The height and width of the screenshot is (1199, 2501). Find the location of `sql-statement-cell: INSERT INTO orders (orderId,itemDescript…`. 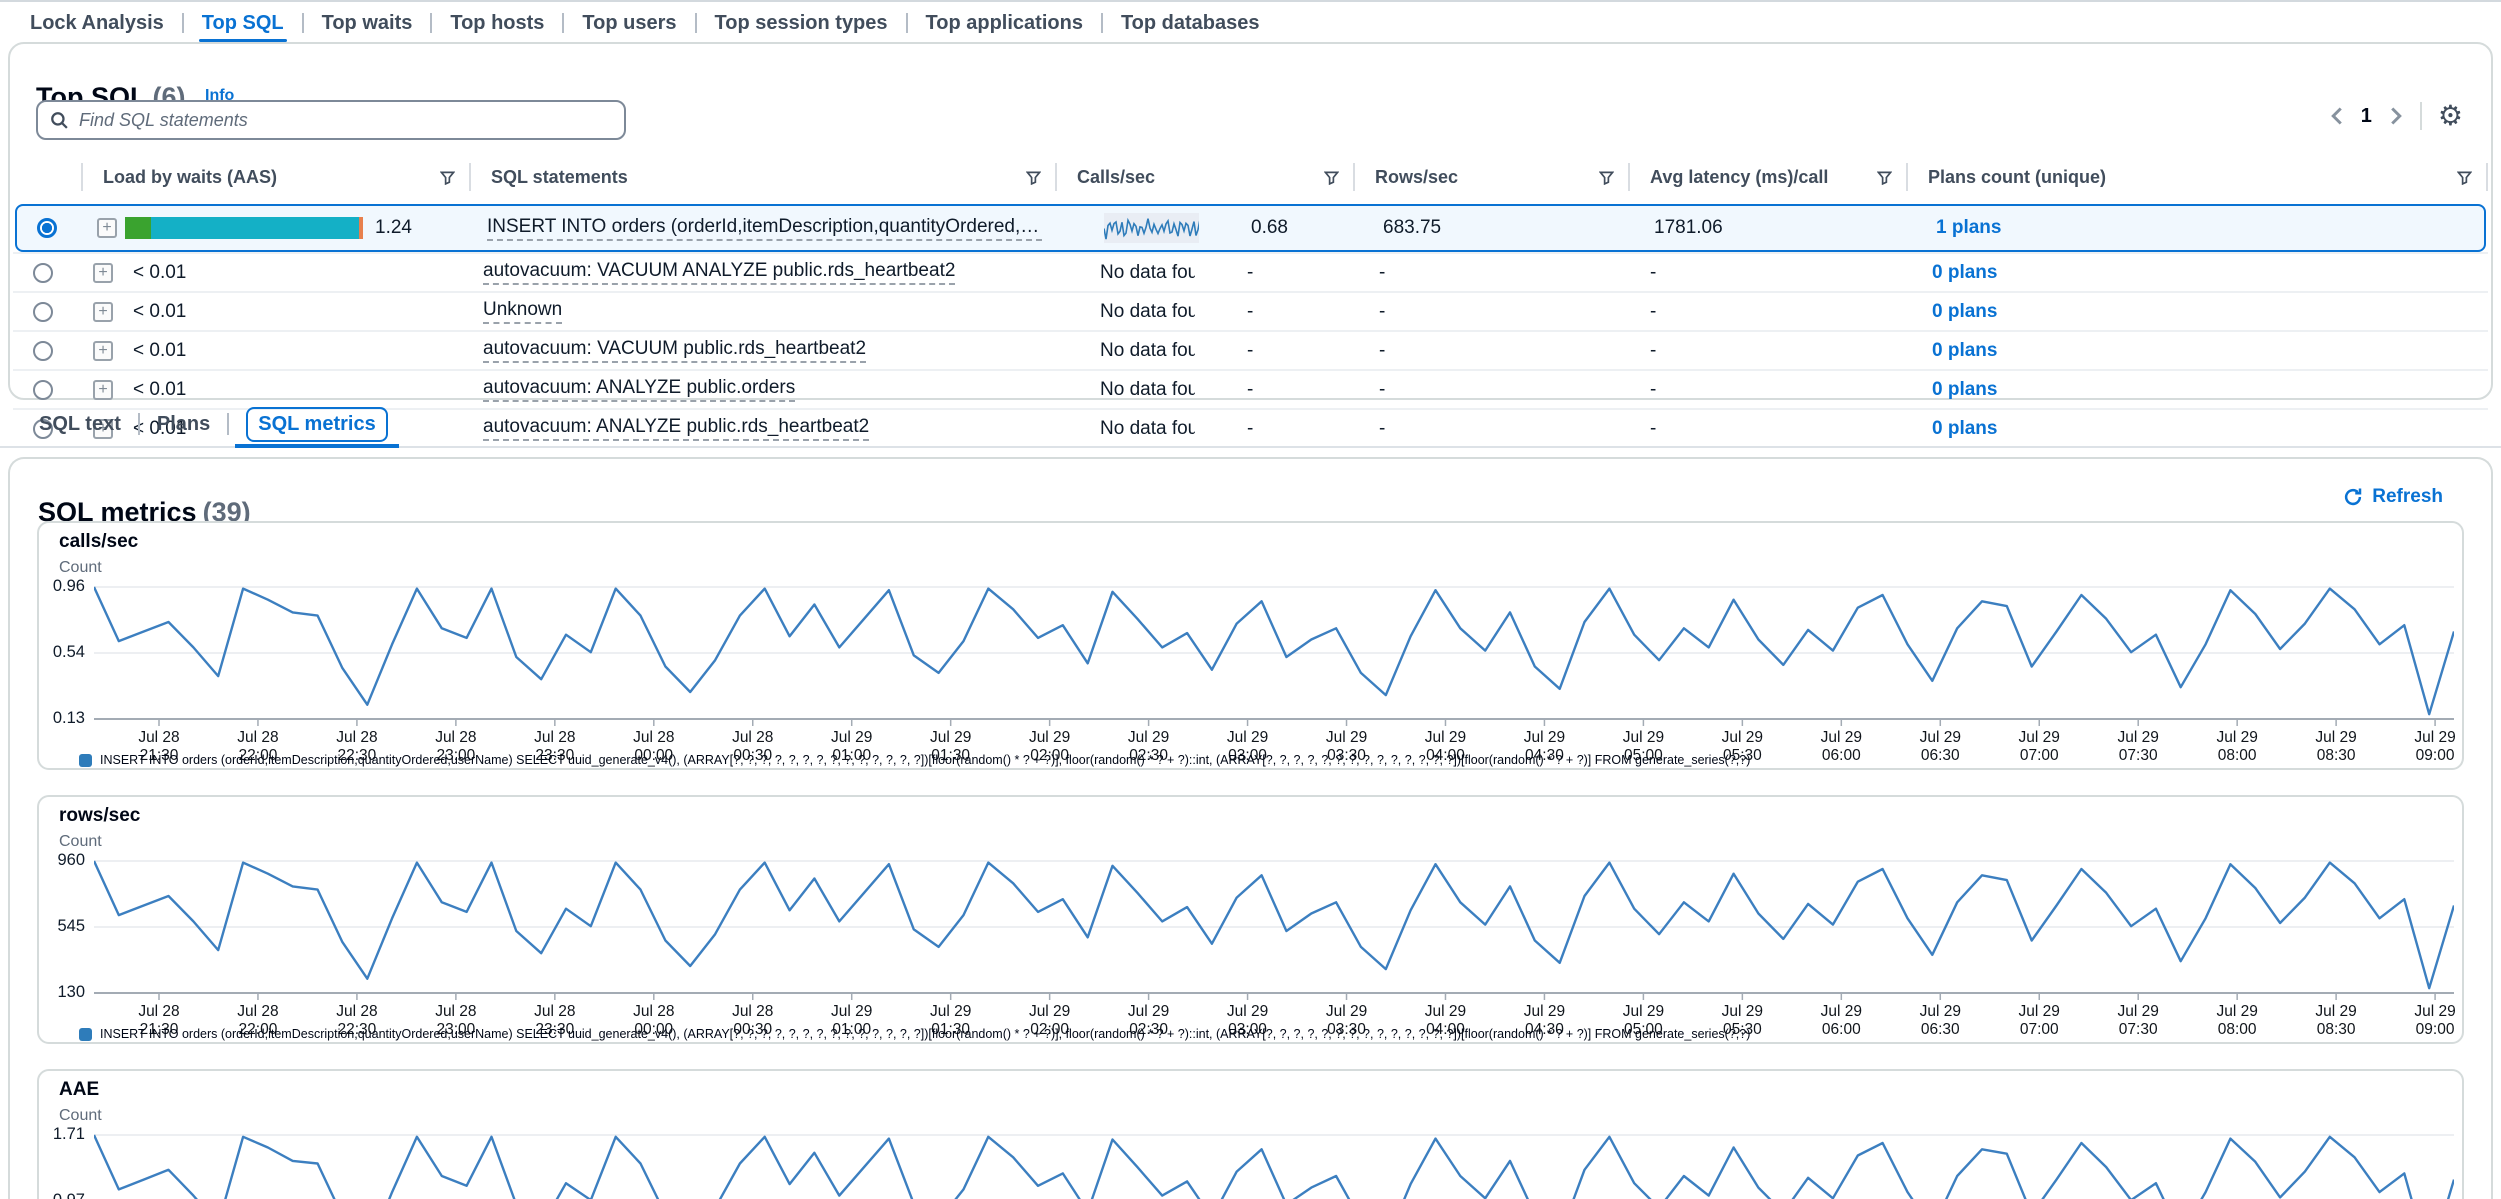

sql-statement-cell: INSERT INTO orders (orderId,itemDescript… is located at coordinates (766, 228).